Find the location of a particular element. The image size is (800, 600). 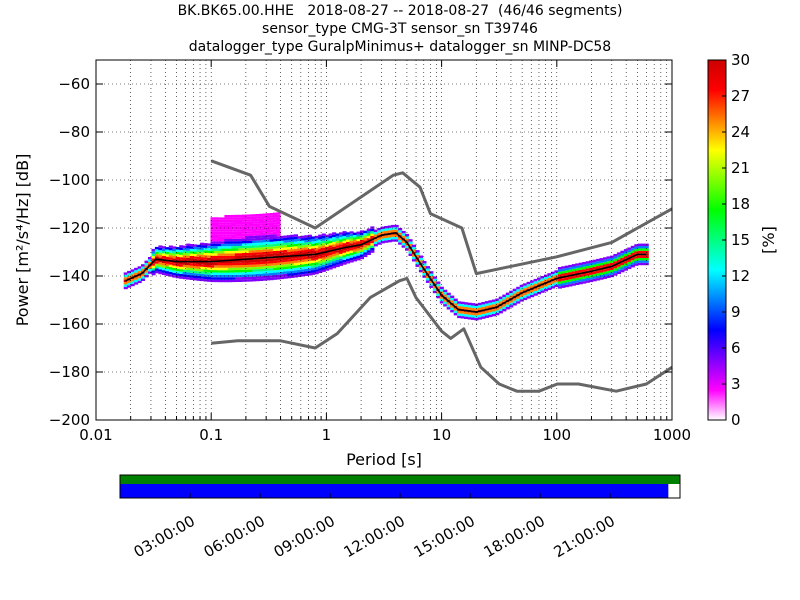

data-coverage-bar is located at coordinates (400, 479).